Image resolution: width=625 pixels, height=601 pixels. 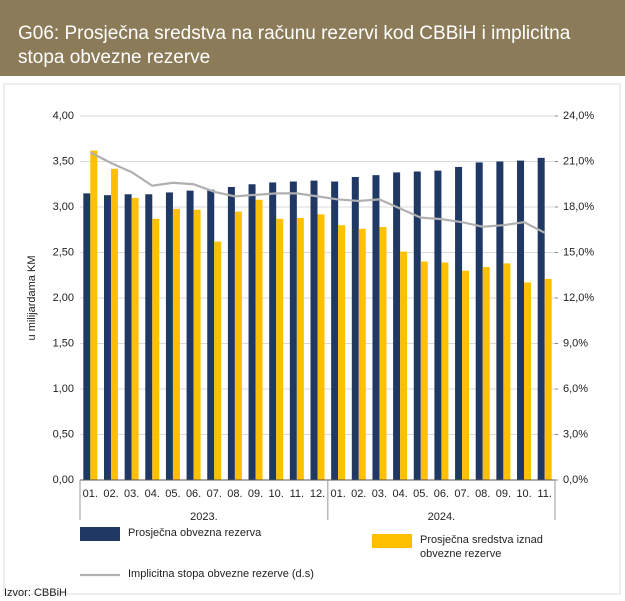 I want to click on y2-tick-label: 6,0%, so click(x=575, y=389).